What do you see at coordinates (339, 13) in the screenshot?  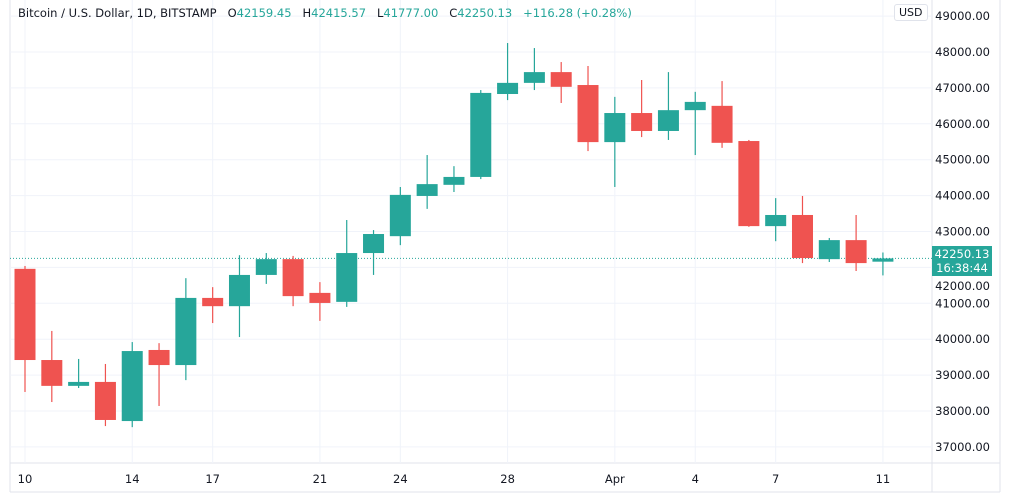 I see `high-value: 42415.57` at bounding box center [339, 13].